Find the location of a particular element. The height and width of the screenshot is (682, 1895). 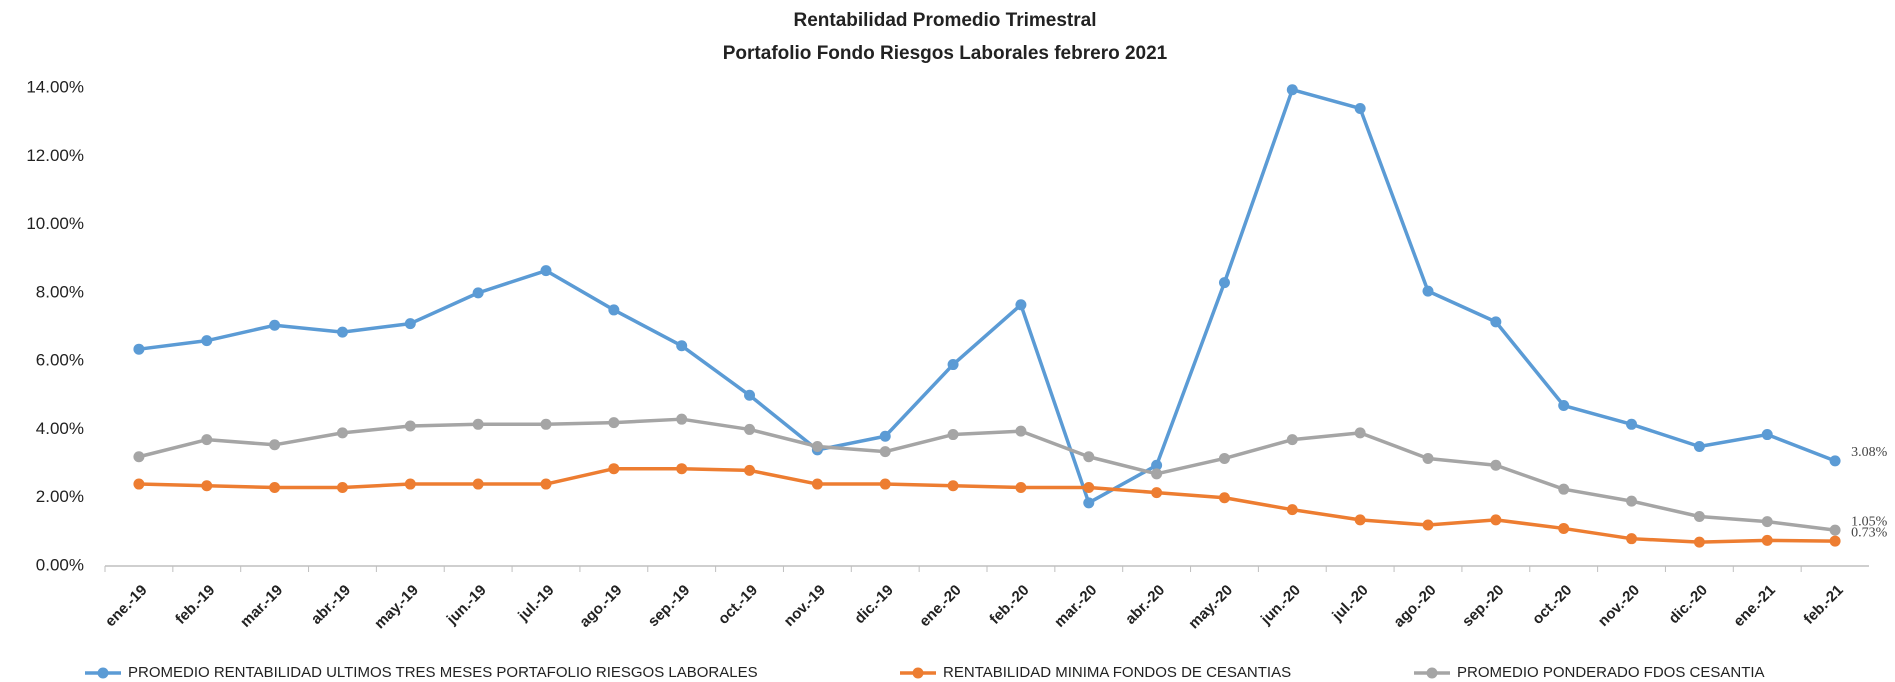

x-tick-label: feb.-19 is located at coordinates (195, 605).